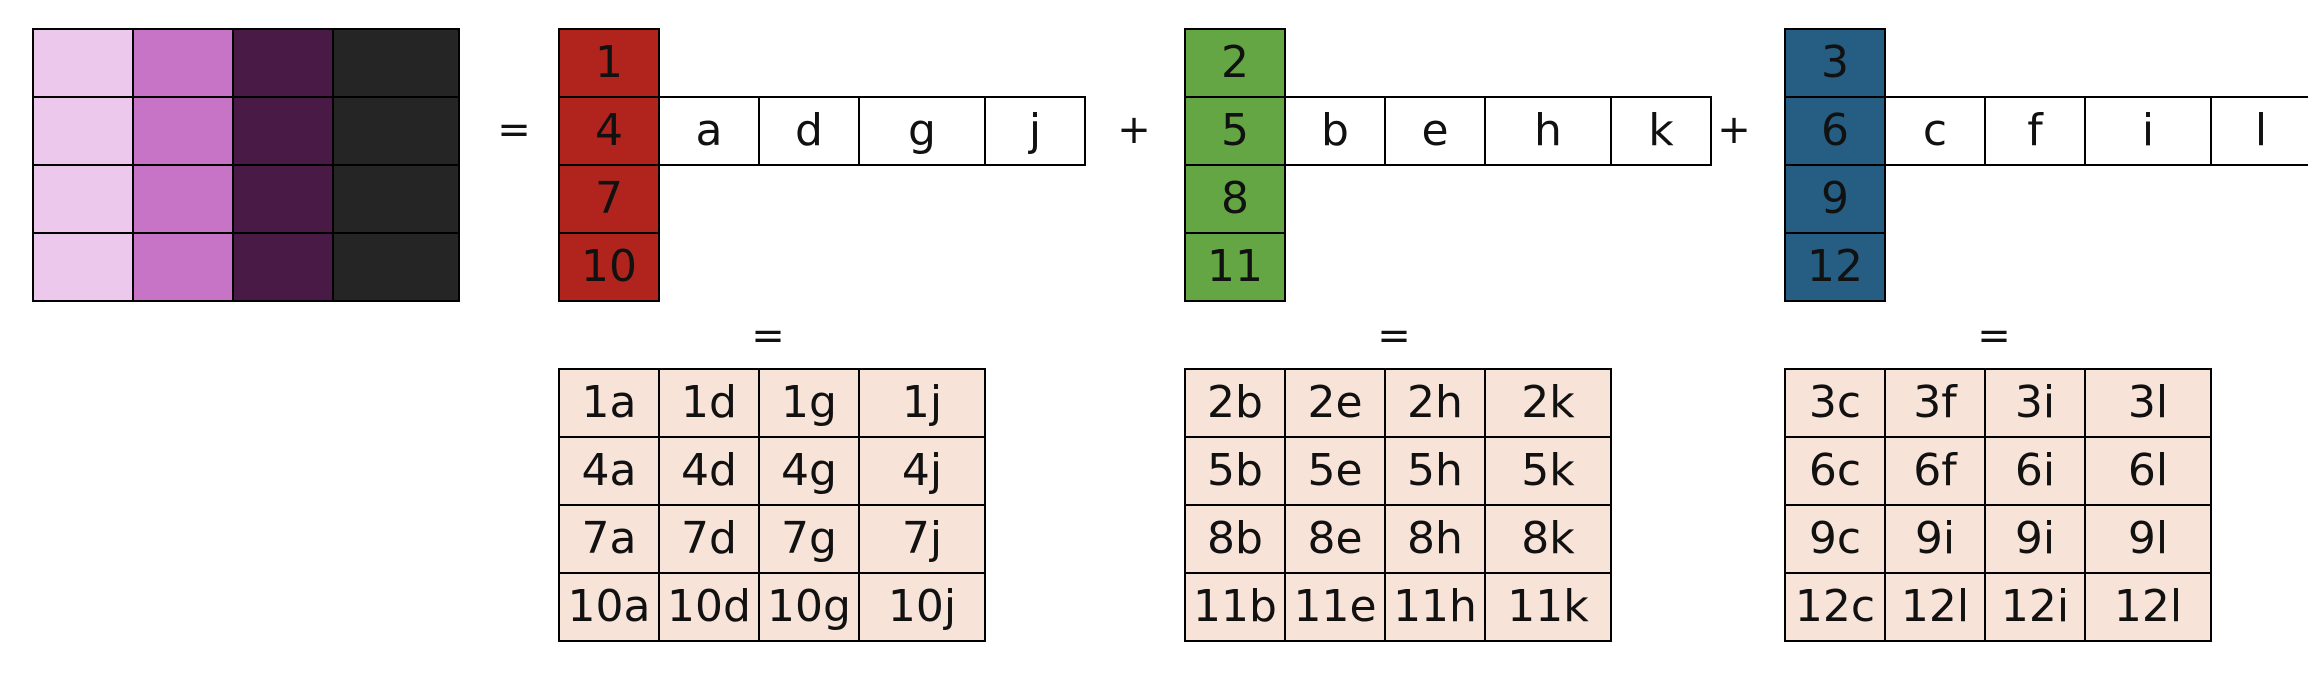  What do you see at coordinates (1548, 403) in the screenshot?
I see `result-grid-cell: 2k` at bounding box center [1548, 403].